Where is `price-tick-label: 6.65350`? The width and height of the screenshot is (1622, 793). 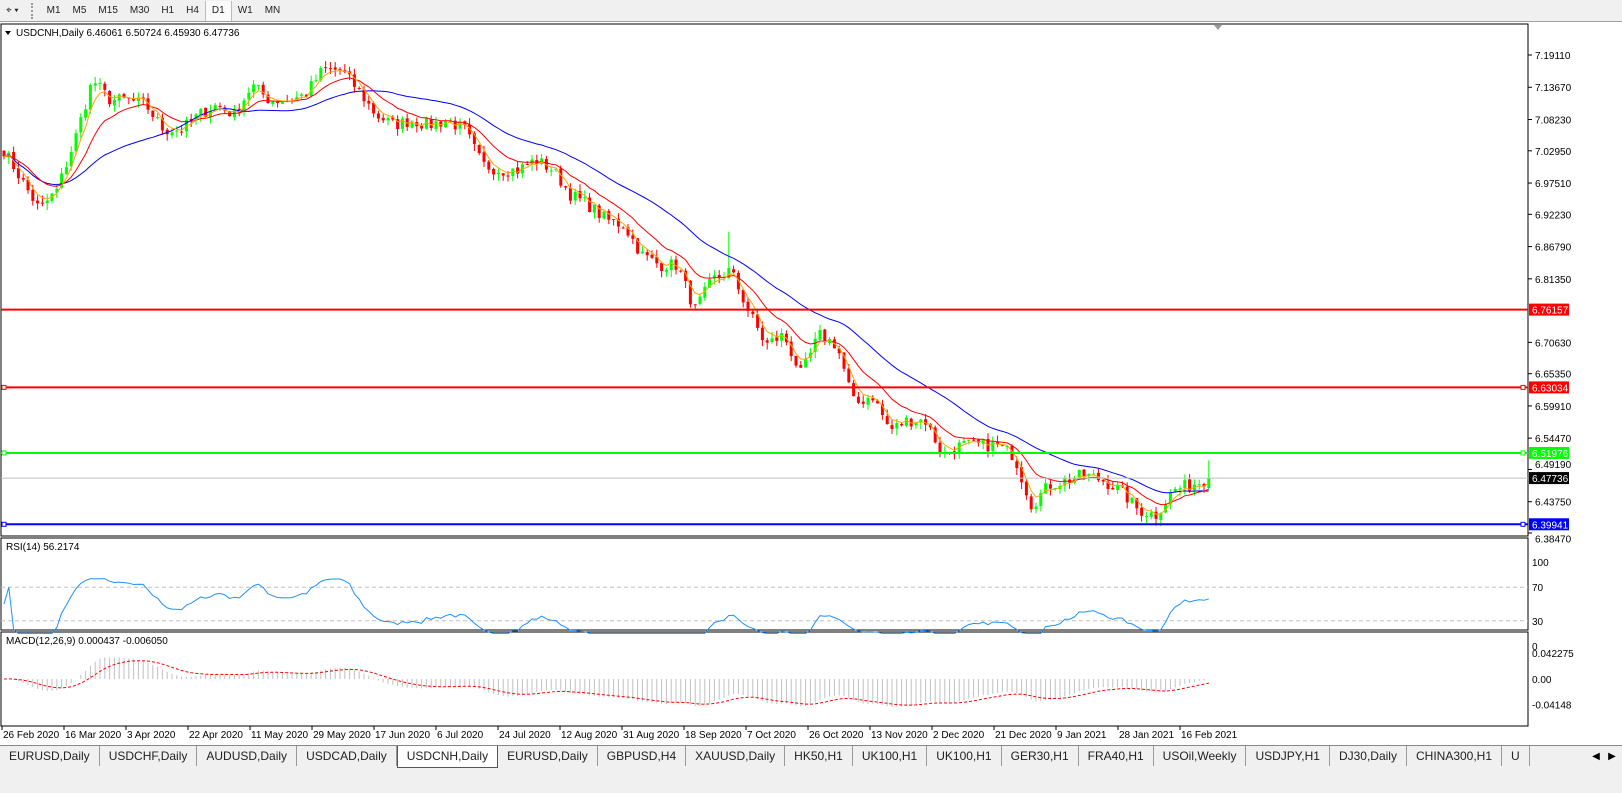
price-tick-label: 6.65350 is located at coordinates (1553, 374).